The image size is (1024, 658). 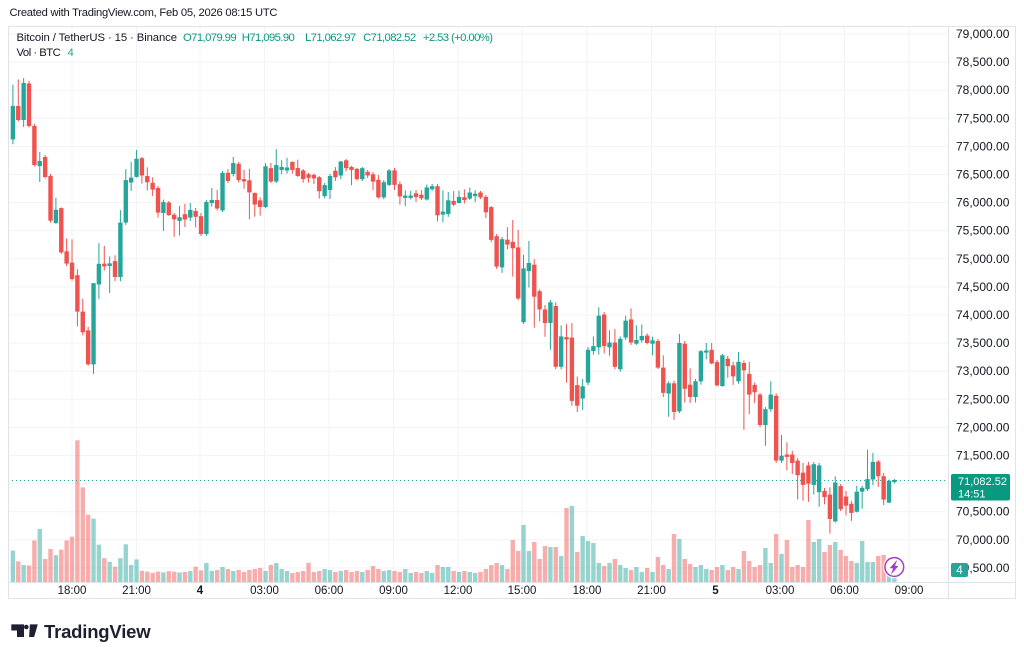 What do you see at coordinates (983, 90) in the screenshot?
I see `svg-text: 78,000.00` at bounding box center [983, 90].